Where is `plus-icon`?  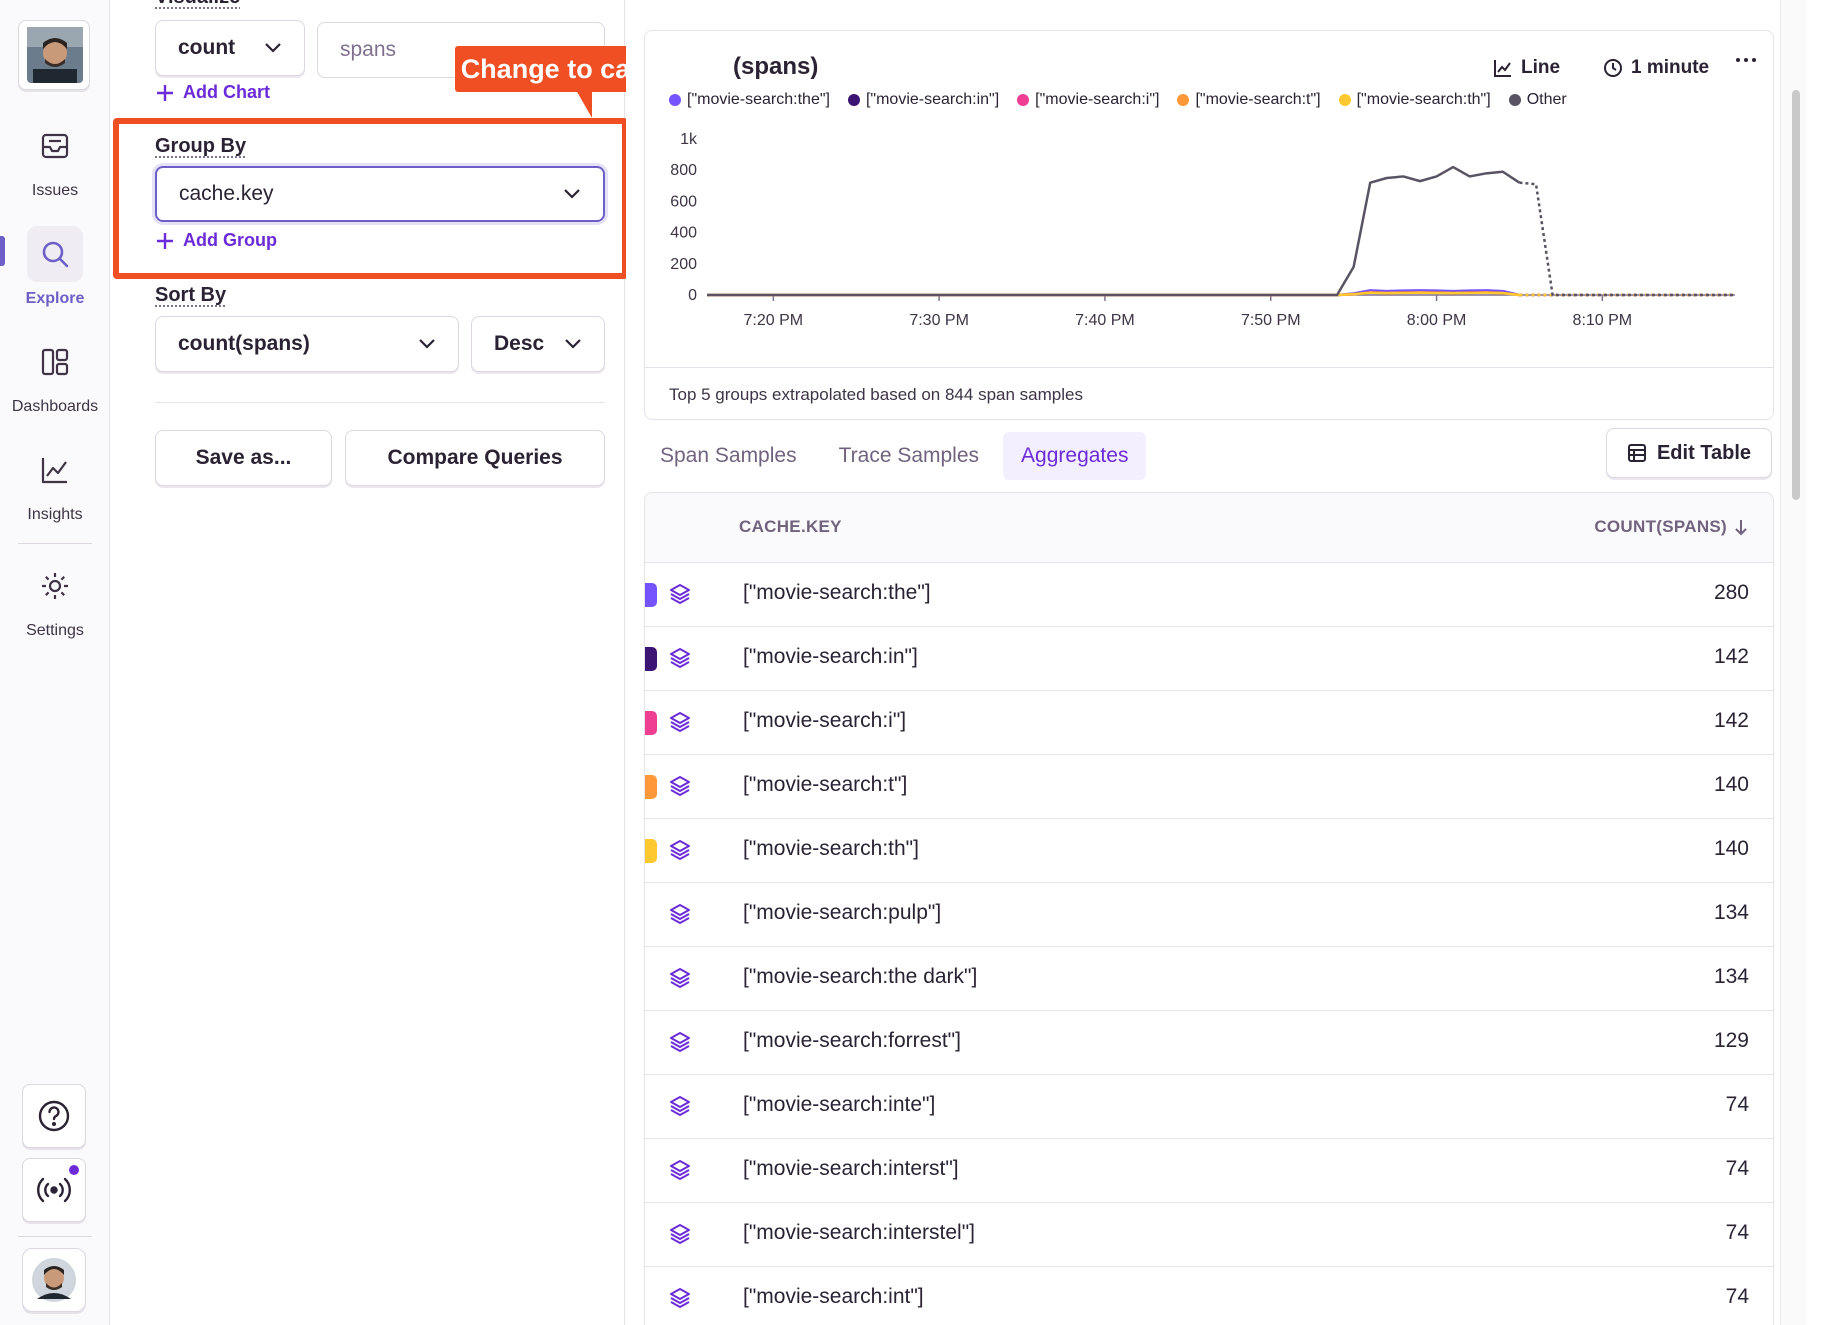
plus-icon is located at coordinates (165, 92).